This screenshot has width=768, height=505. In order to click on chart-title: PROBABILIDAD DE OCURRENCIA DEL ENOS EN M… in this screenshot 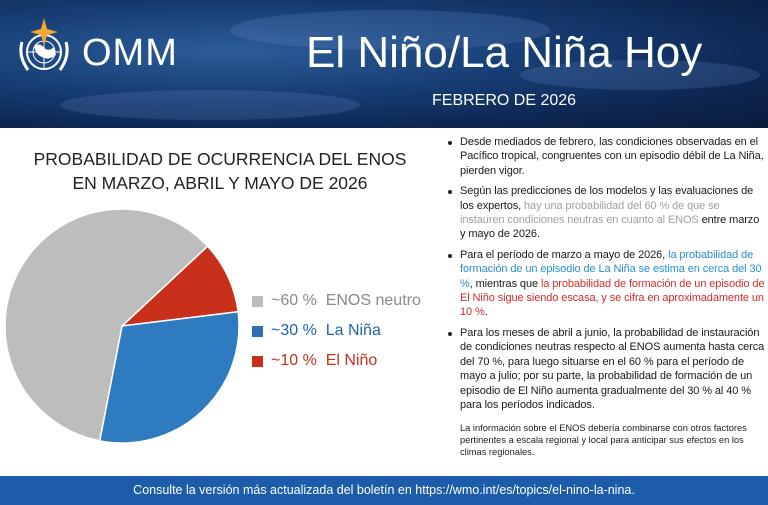, I will do `click(220, 171)`.